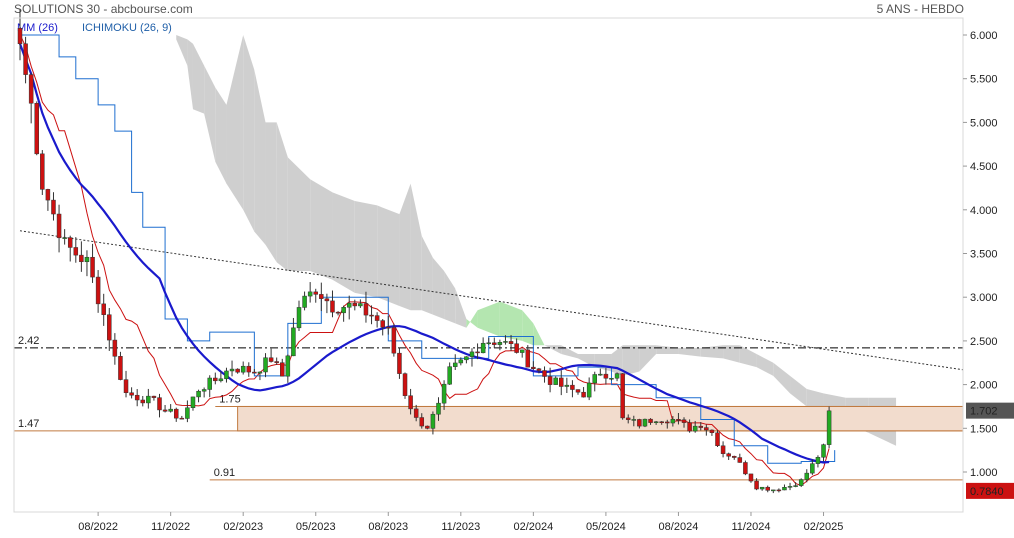 The width and height of the screenshot is (1014, 538). What do you see at coordinates (224, 473) in the screenshot?
I see `level-label: 0.91` at bounding box center [224, 473].